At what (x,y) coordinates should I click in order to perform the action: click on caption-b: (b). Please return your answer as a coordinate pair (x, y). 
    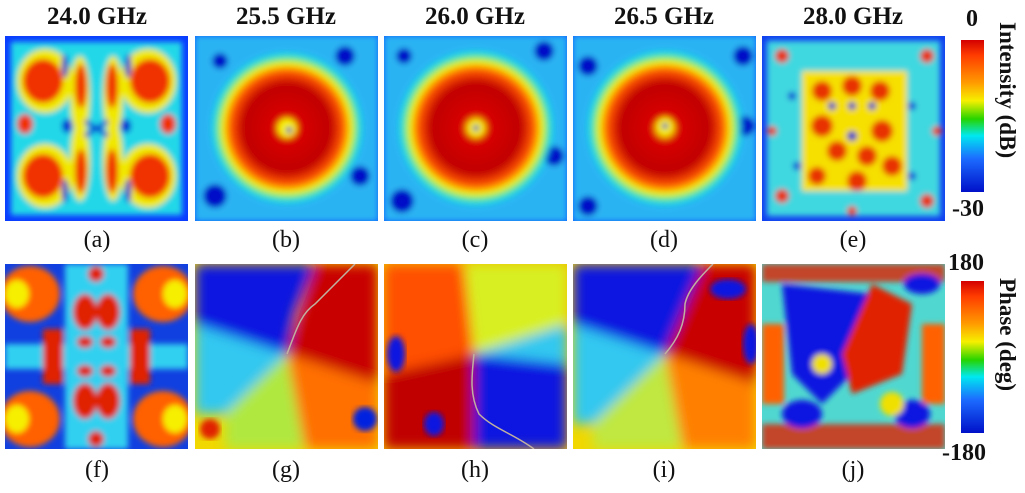
    Looking at the image, I should click on (286, 240).